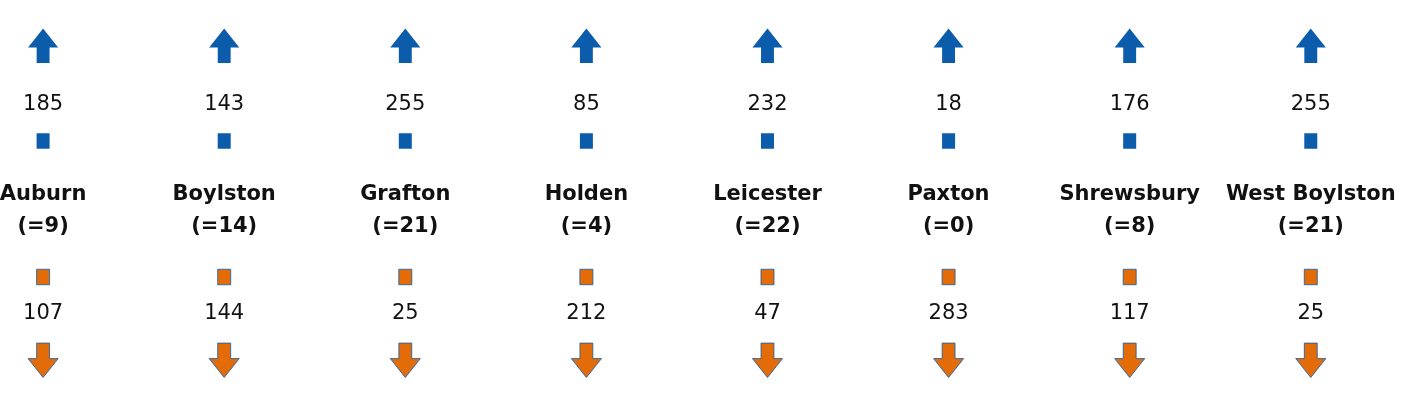  Describe the element at coordinates (767, 312) in the screenshot. I see `data-label: 47` at that location.